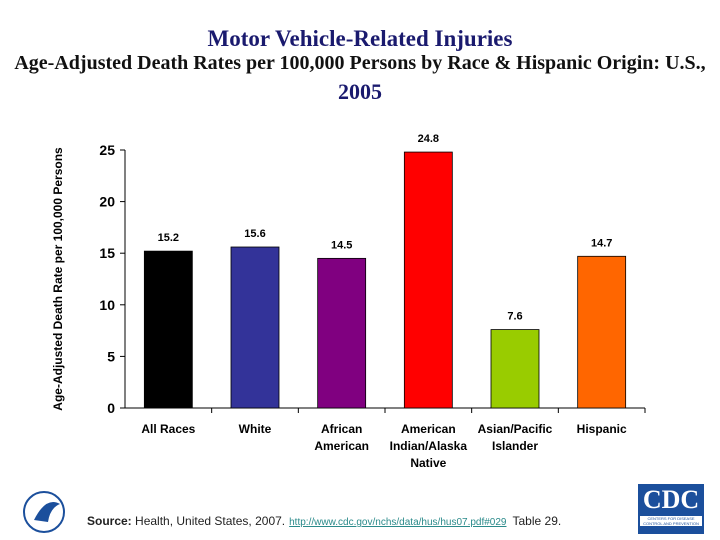  I want to click on y-tick-label: 25, so click(107, 150).